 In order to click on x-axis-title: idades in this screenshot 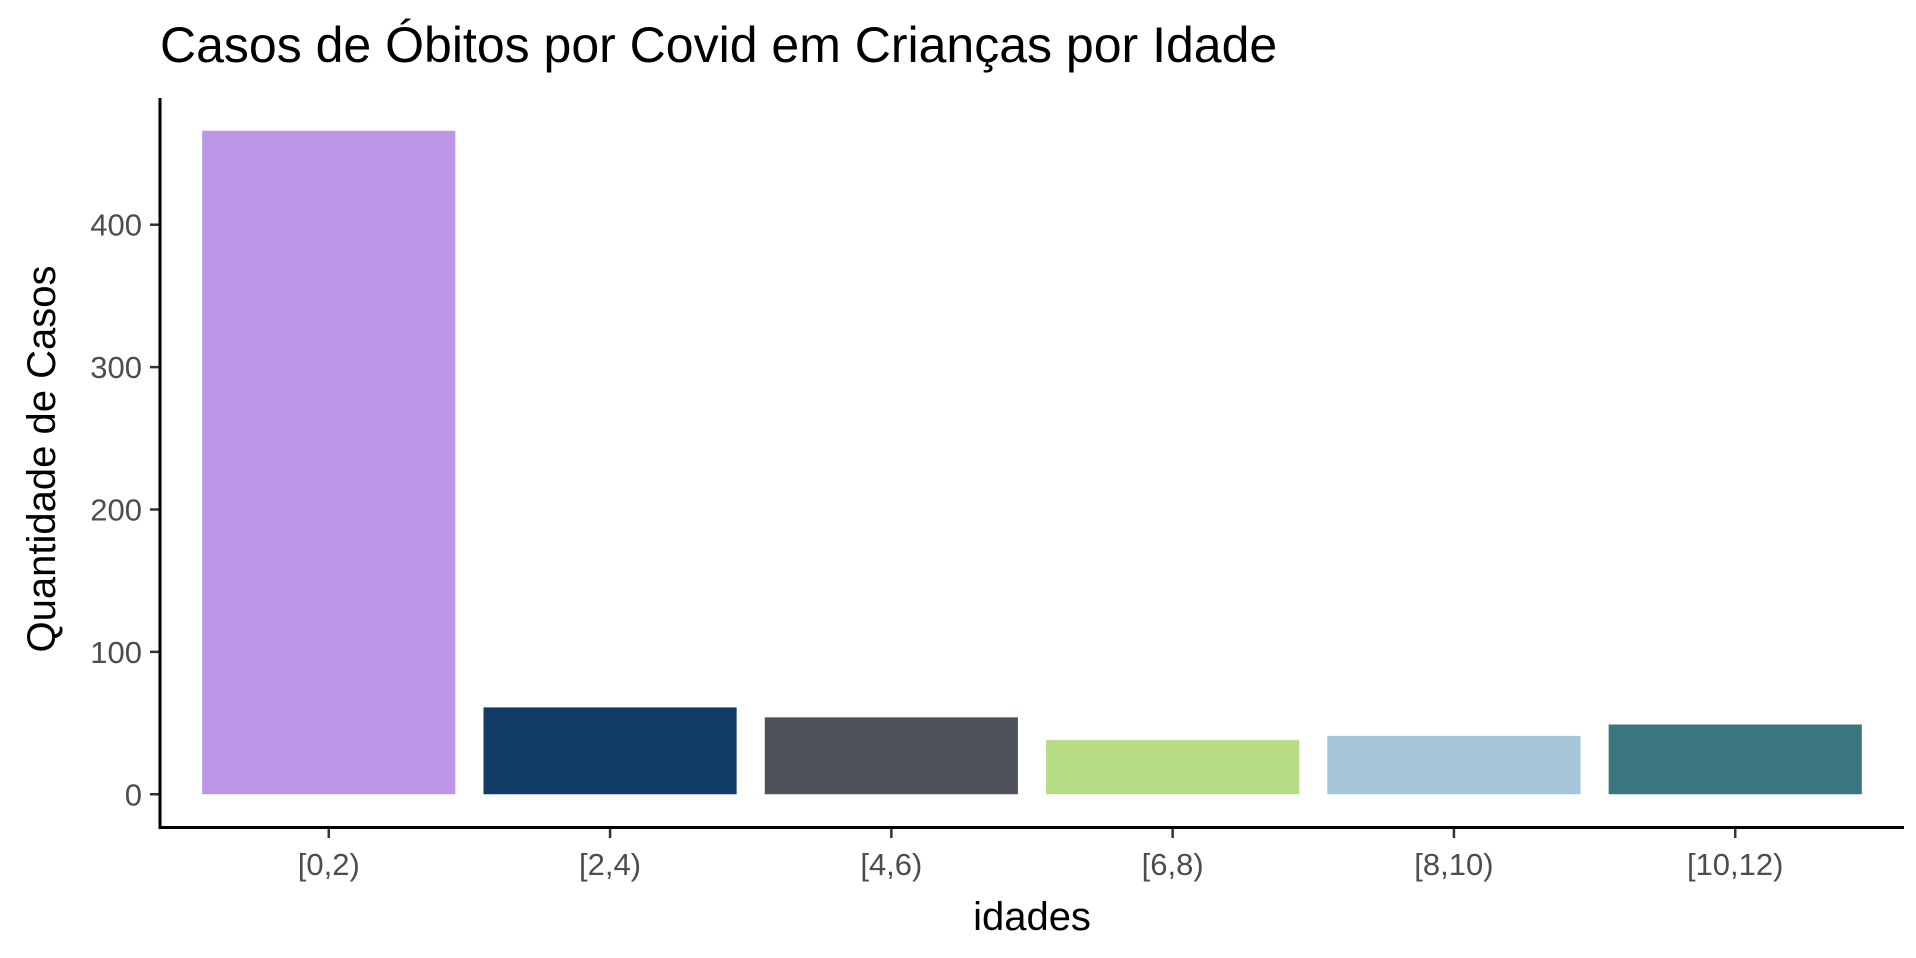, I will do `click(1032, 917)`.